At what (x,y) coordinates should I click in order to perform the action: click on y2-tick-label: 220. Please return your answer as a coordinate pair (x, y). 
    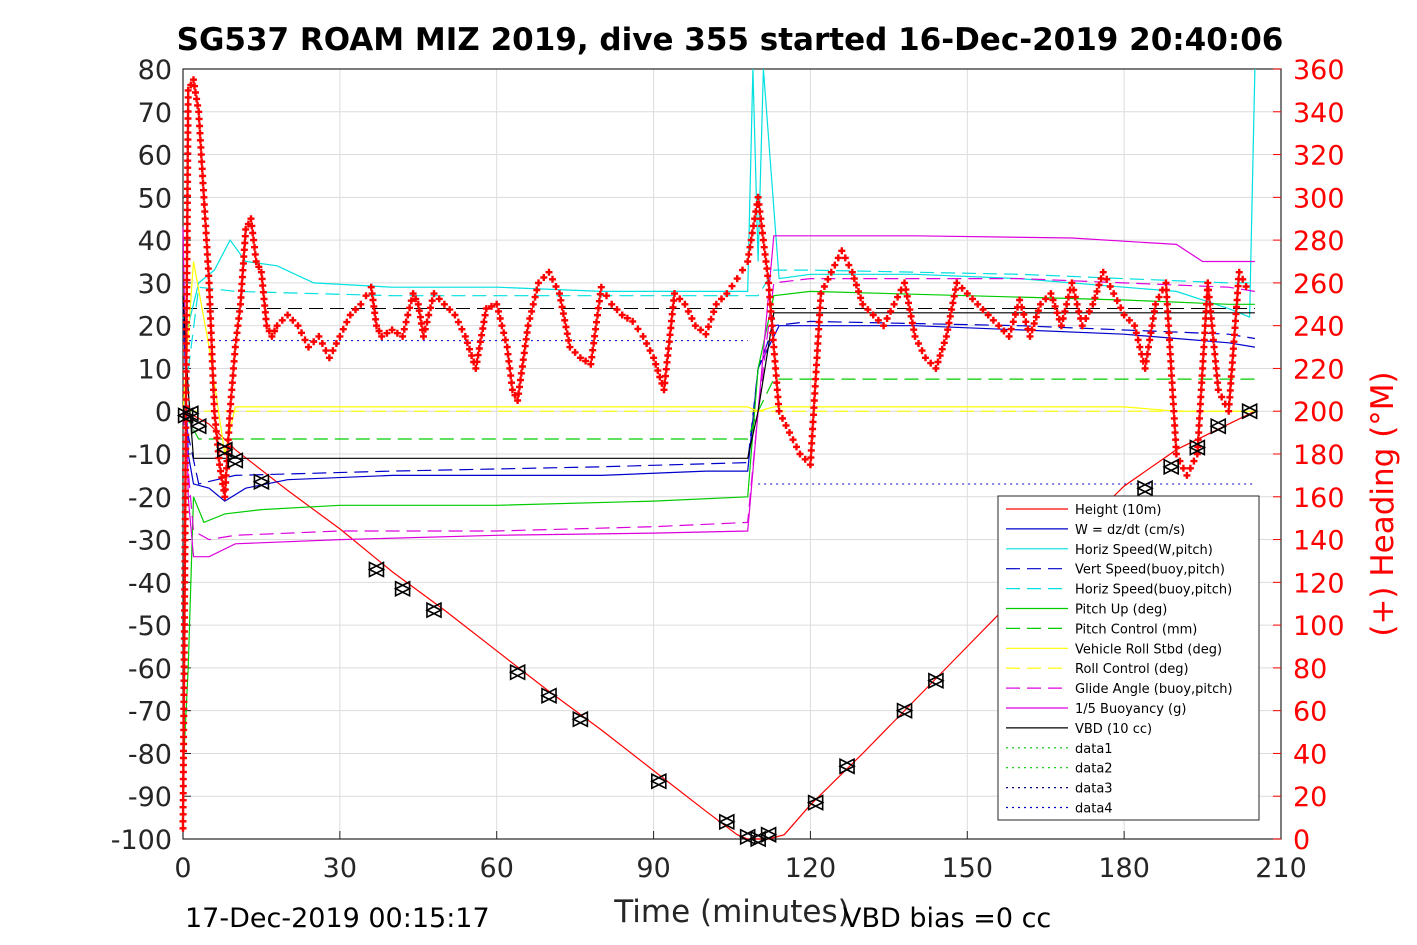
    Looking at the image, I should click on (1319, 369).